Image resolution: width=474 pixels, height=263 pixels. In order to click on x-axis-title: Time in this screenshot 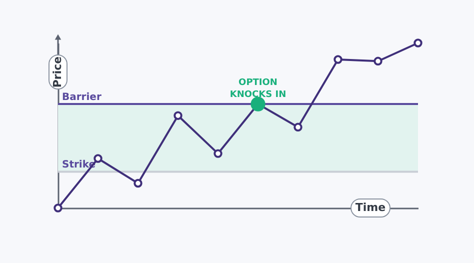, I will do `click(370, 207)`.